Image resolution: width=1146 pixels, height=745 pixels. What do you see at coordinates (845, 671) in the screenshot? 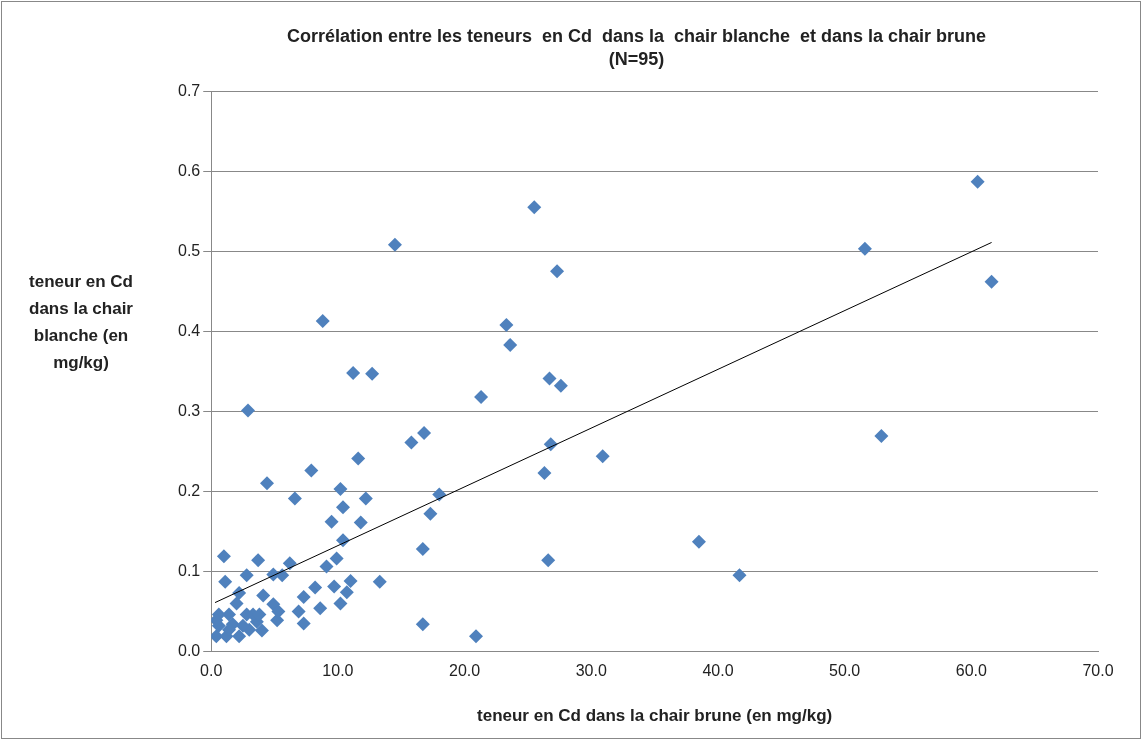
I see `x-tick-label: 50.0` at bounding box center [845, 671].